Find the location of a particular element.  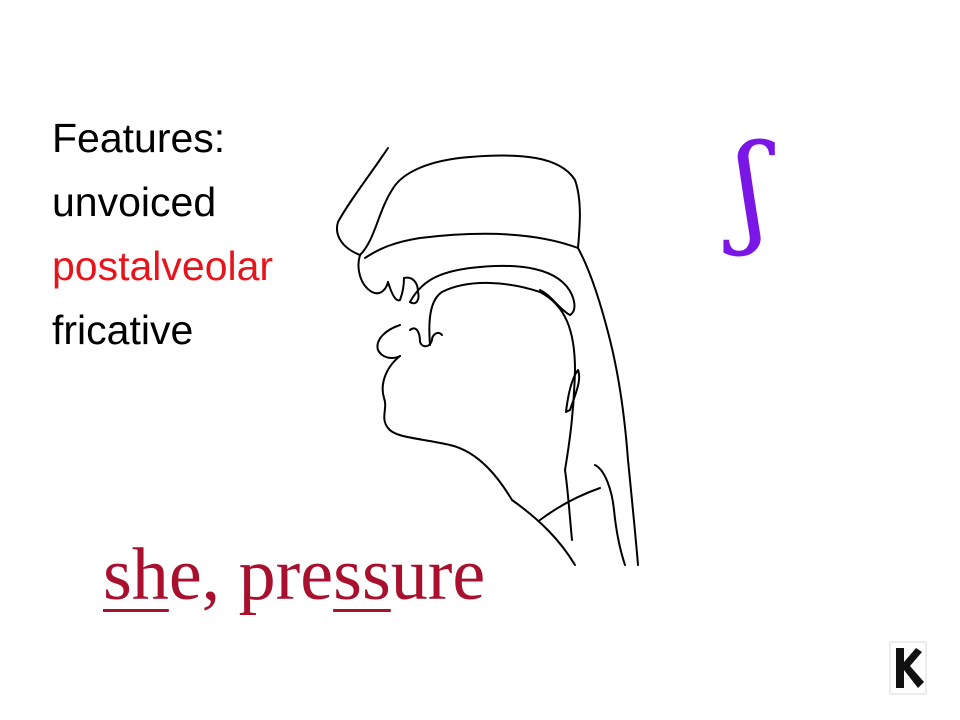

pharynx-front is located at coordinates (568, 505).